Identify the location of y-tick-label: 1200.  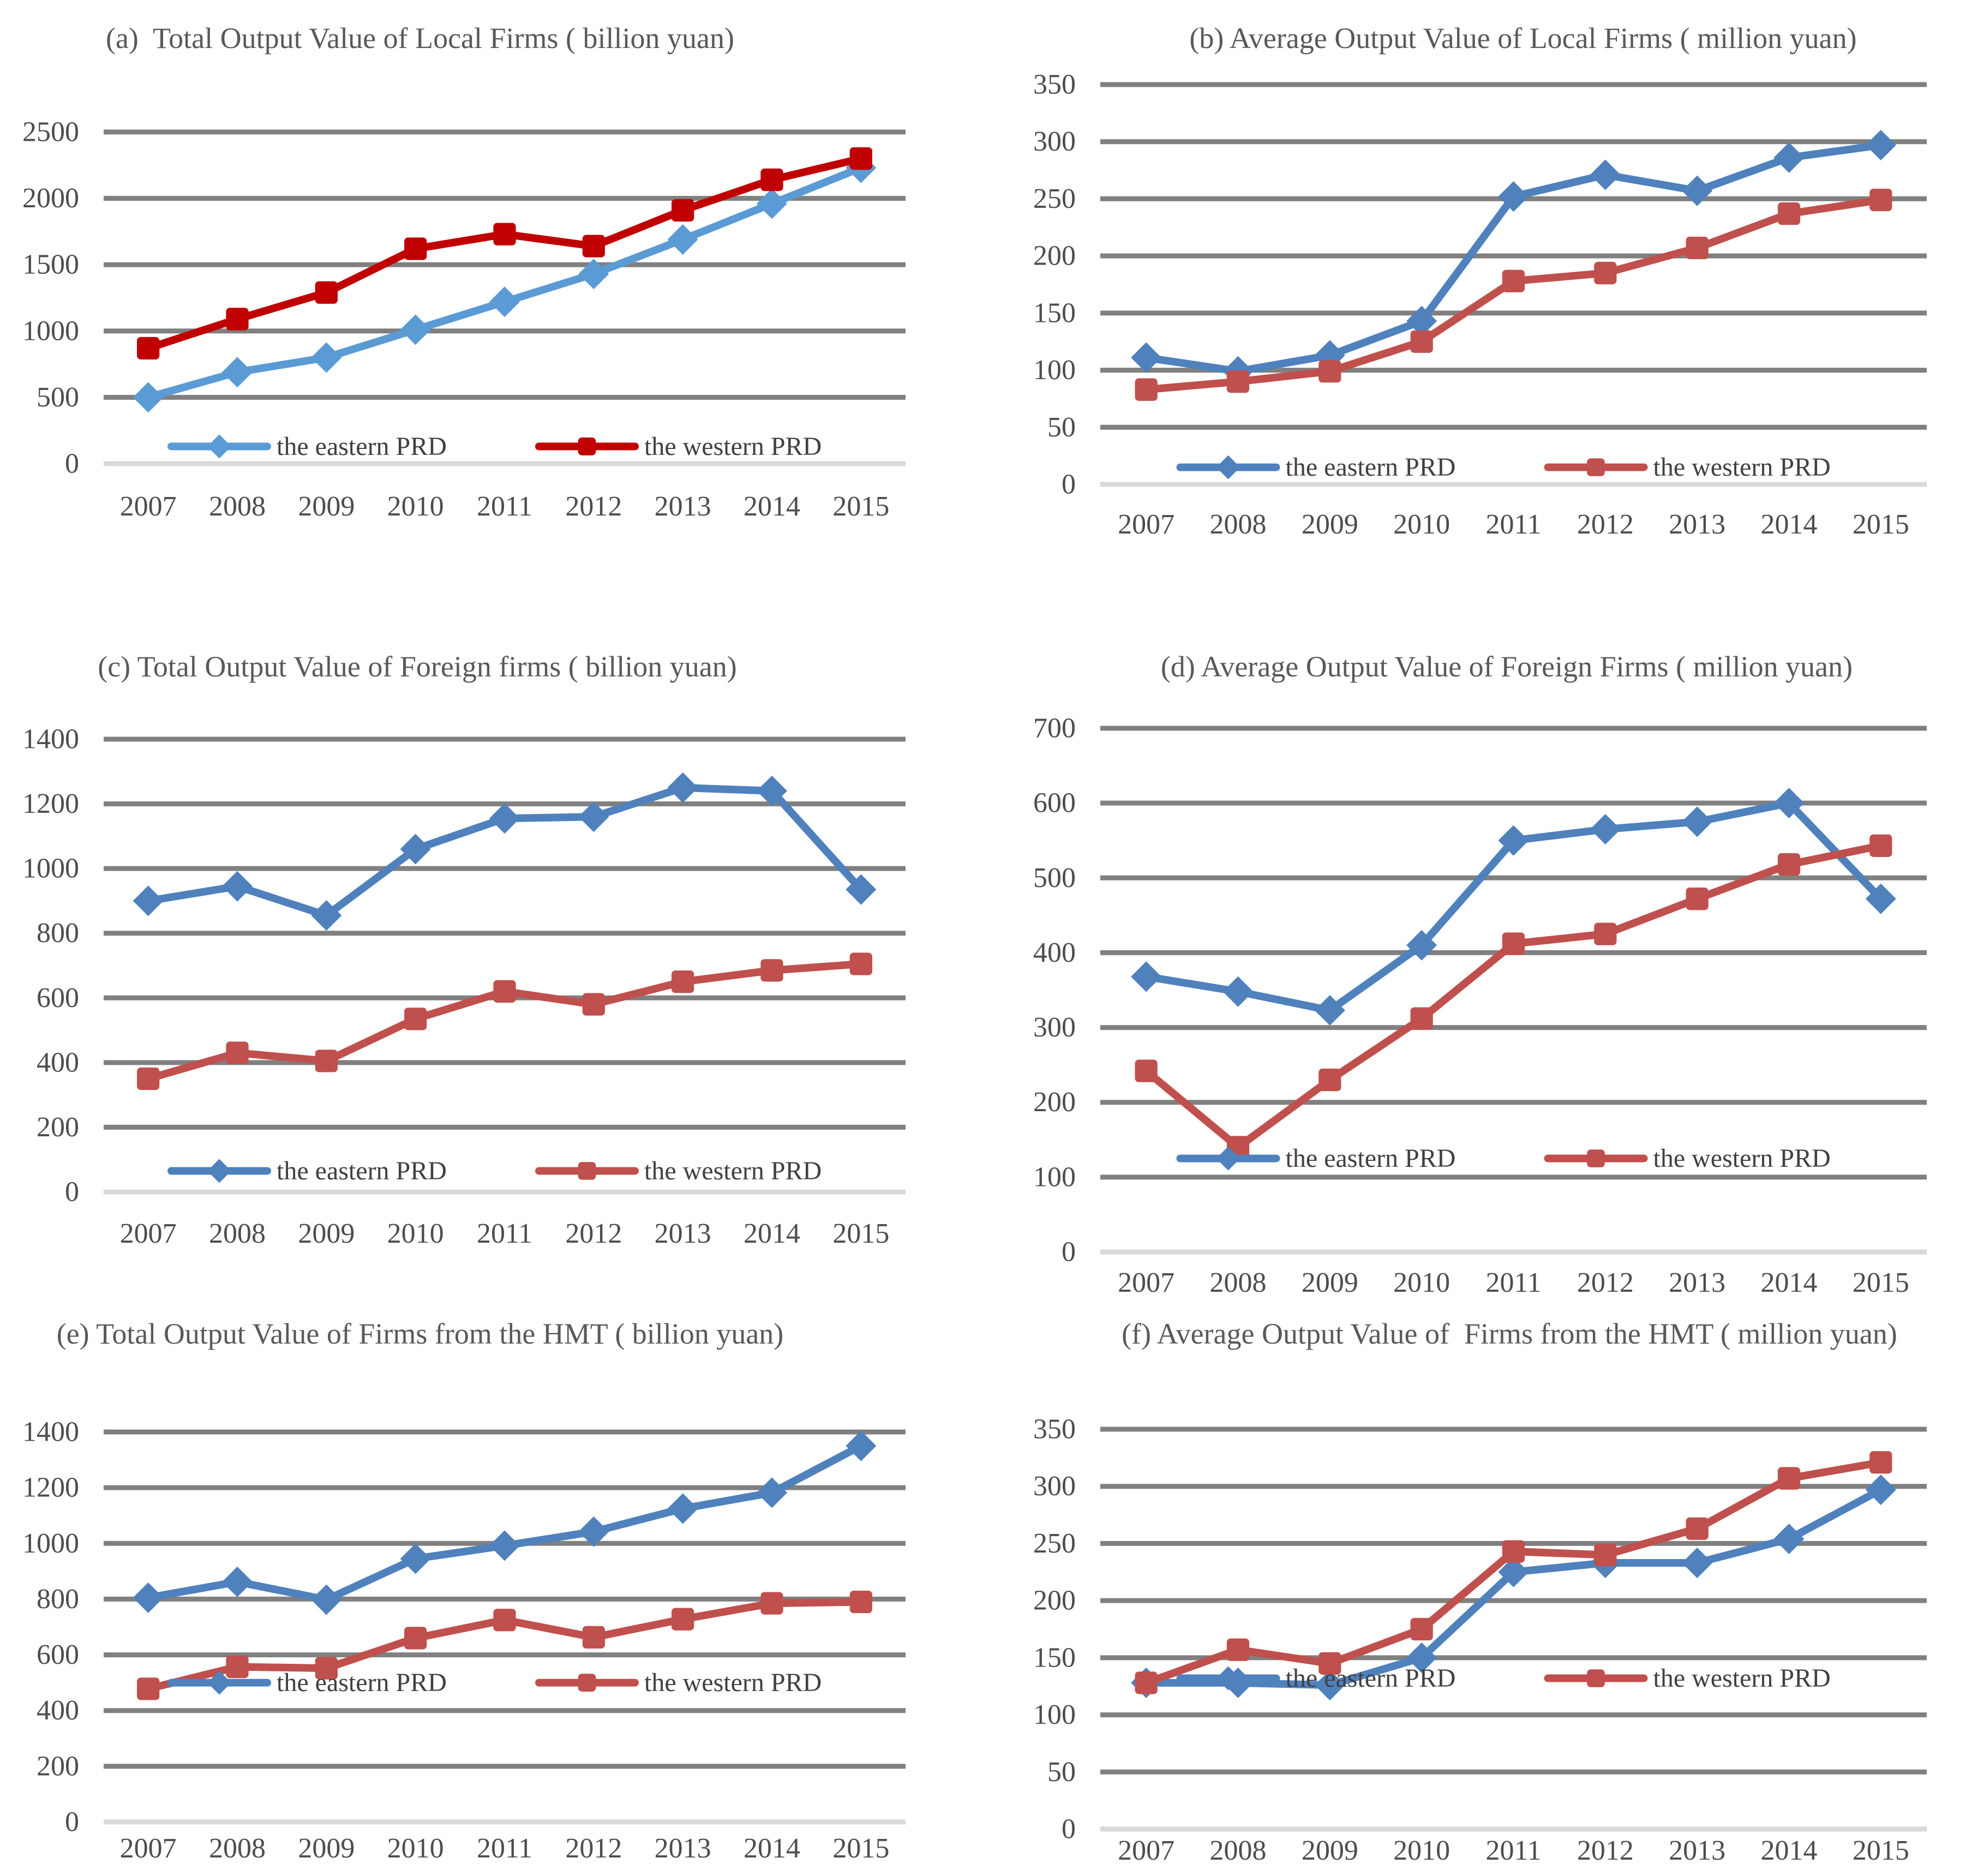
(50, 1487).